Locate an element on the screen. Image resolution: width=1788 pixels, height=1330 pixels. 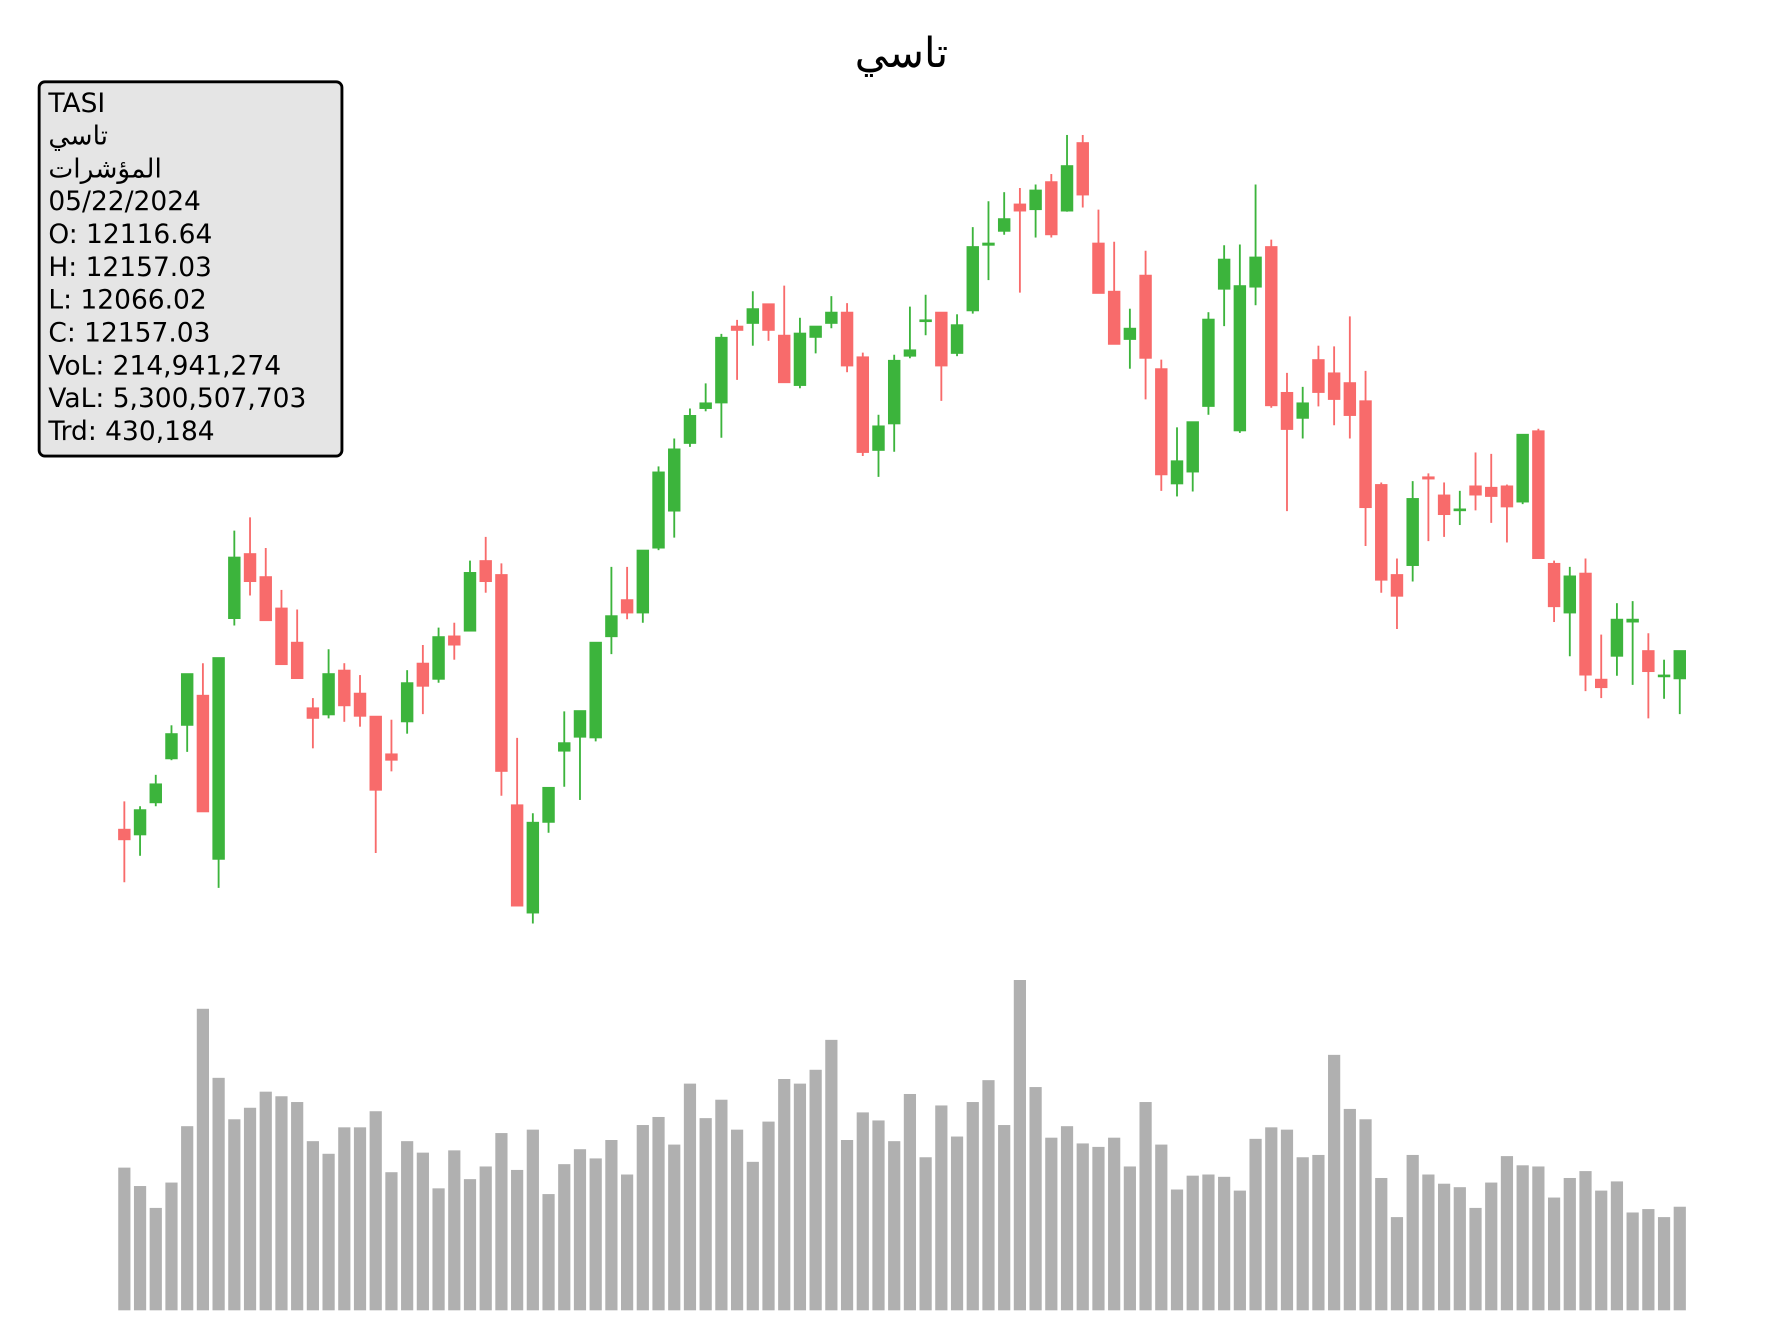
info-line: Trd: 430,184 is located at coordinates (130, 431).